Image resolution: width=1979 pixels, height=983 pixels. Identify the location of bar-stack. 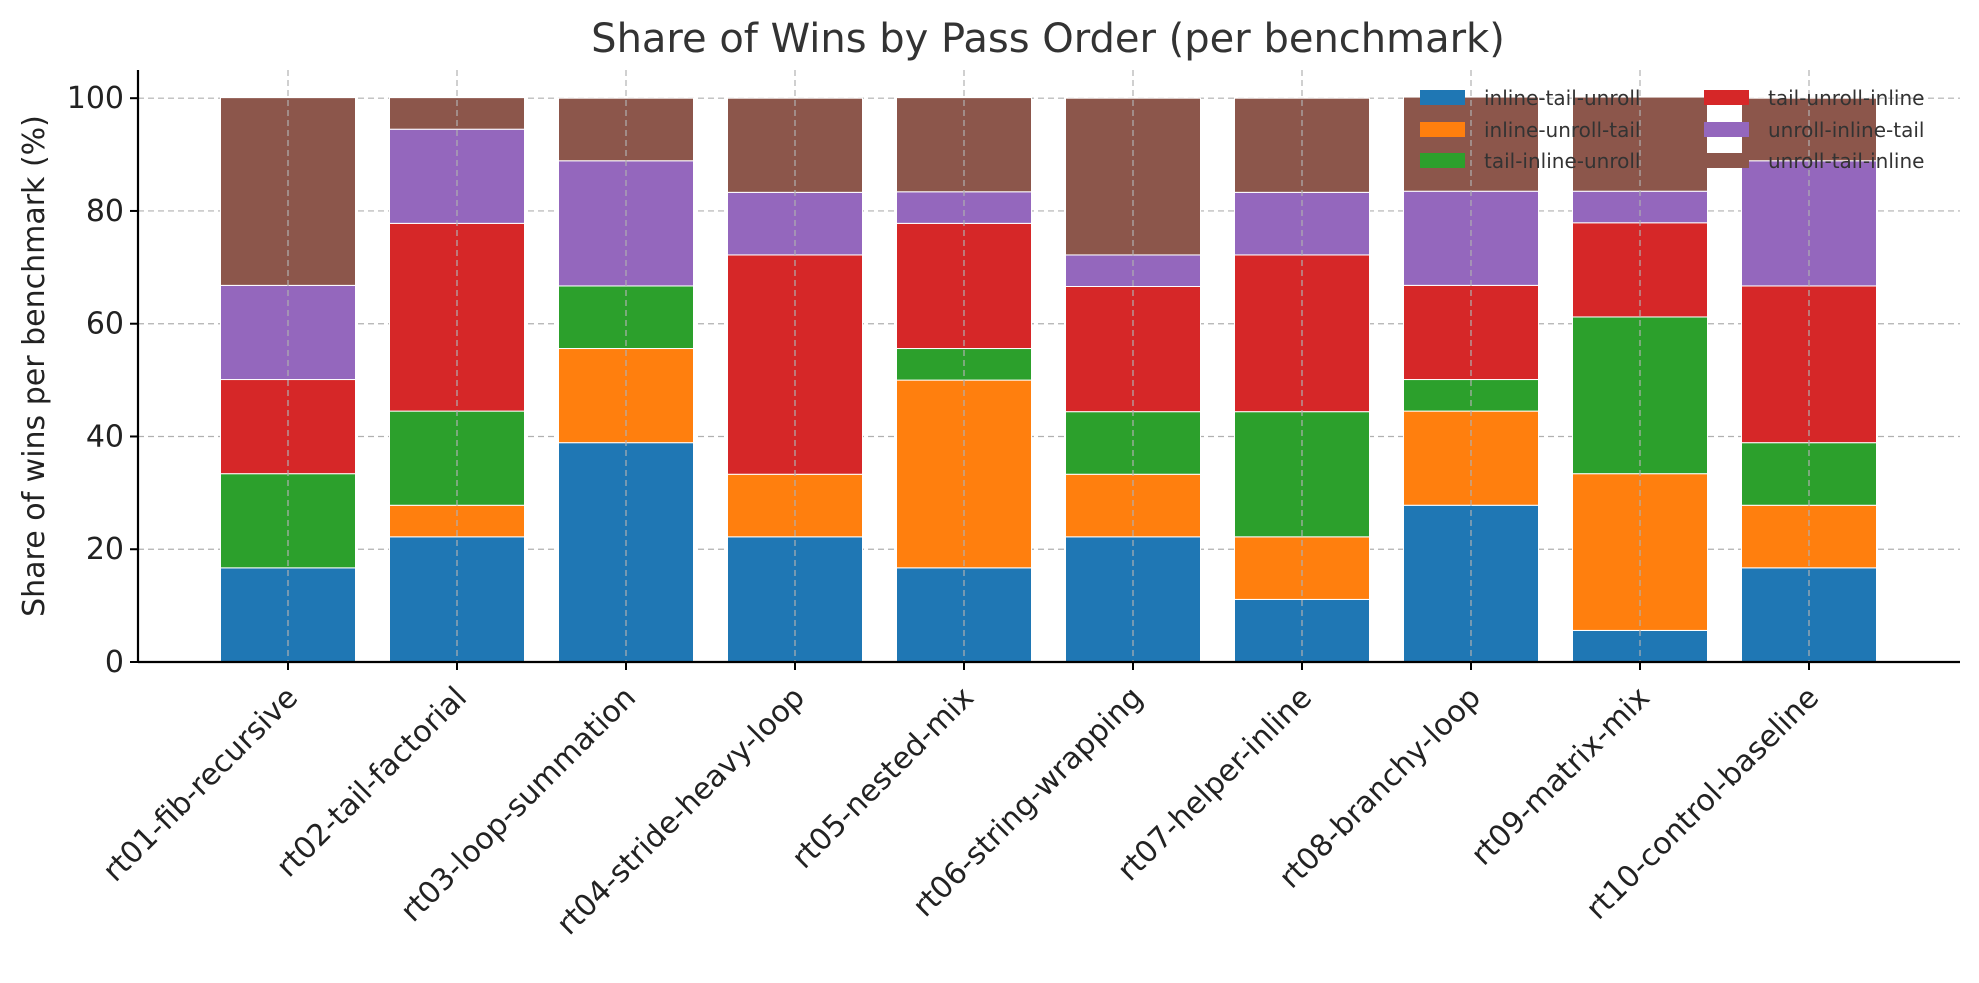
(1133, 380).